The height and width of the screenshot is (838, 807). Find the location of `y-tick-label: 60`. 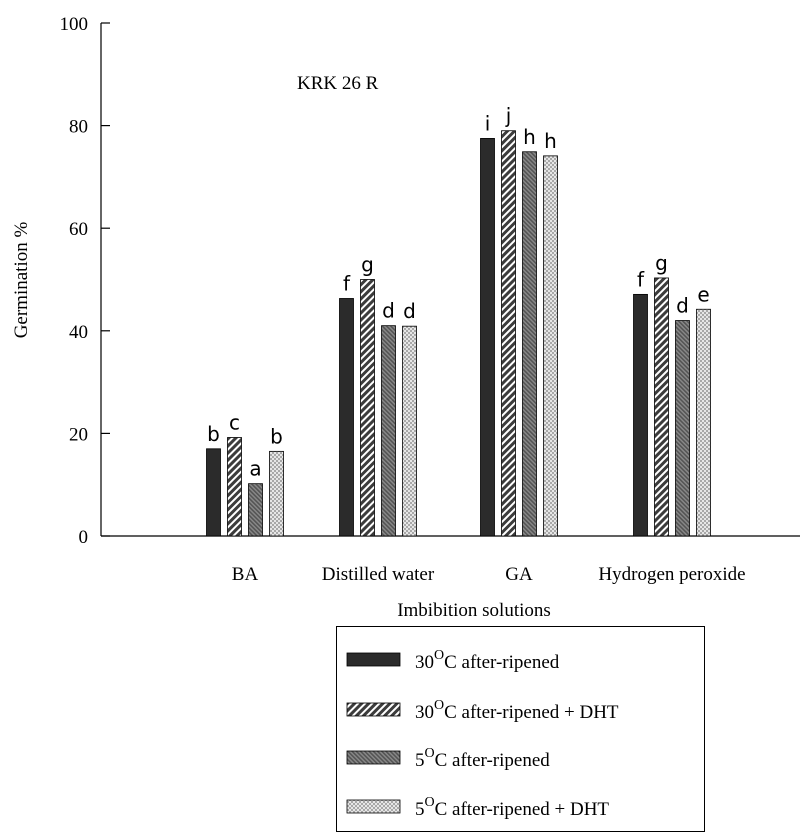

y-tick-label: 60 is located at coordinates (78, 229).